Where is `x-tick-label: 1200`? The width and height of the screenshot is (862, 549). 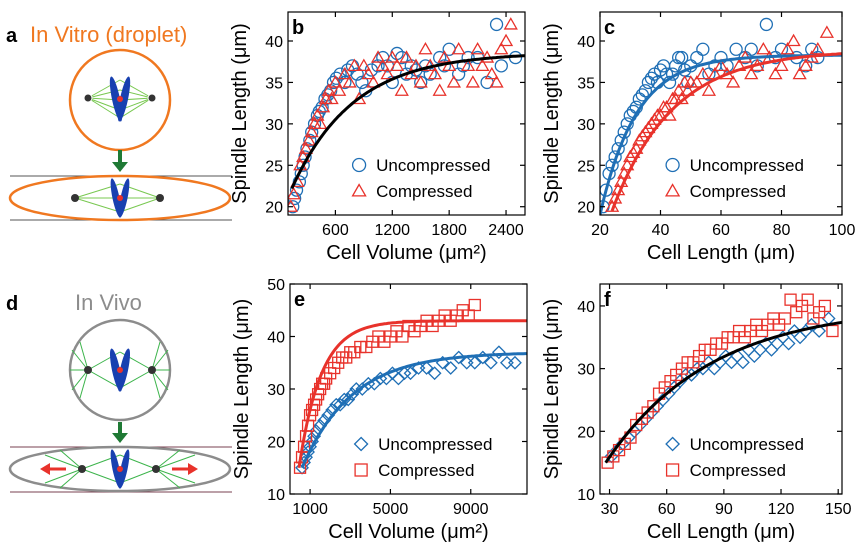
x-tick-label: 1200 is located at coordinates (392, 230).